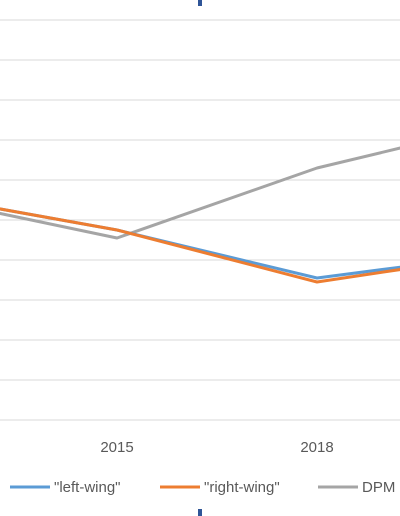  Describe the element at coordinates (216, 447) in the screenshot. I see `x-axis-tick-labels: 2015 2018` at that location.